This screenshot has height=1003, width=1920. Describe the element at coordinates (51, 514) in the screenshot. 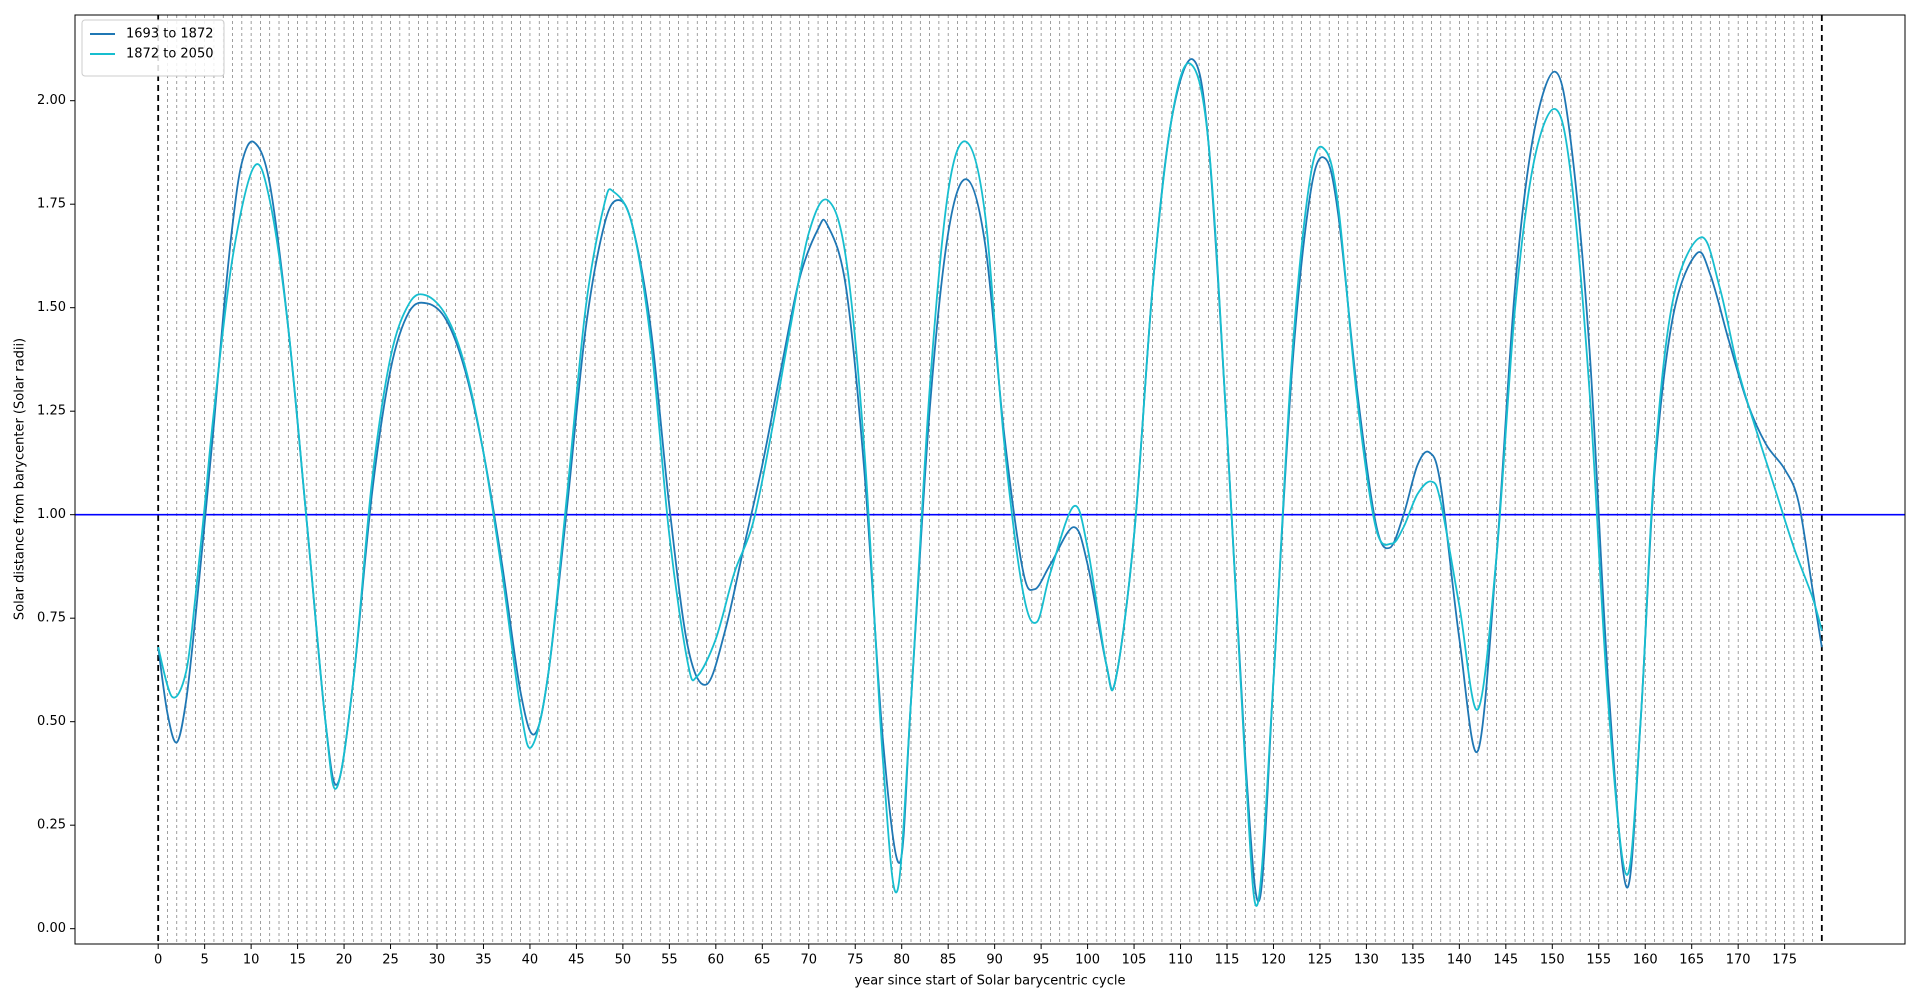

I see `y-tick-label: 1.00` at that location.